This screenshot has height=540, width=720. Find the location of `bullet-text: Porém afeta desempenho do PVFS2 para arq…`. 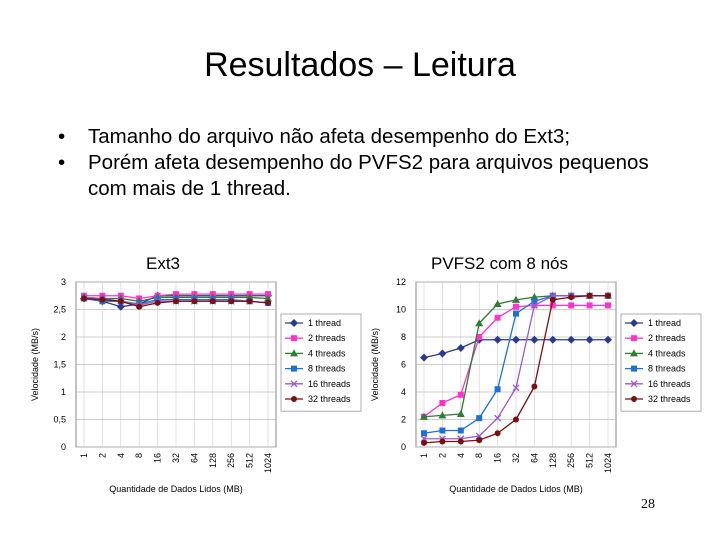

bullet-text: Porém afeta desempenho do PVFS2 para arq… is located at coordinates (368, 175).